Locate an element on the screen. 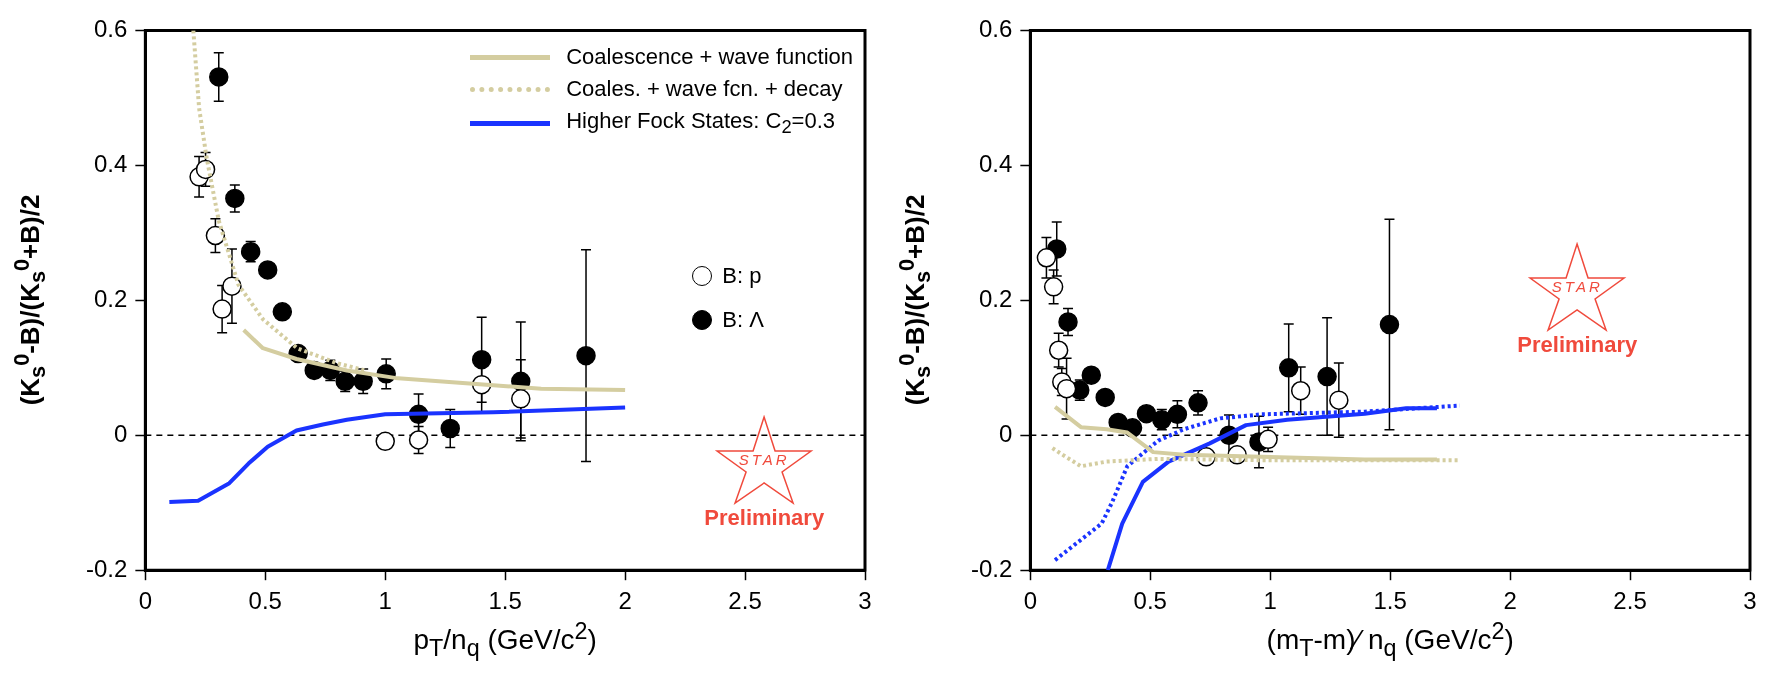 The image size is (1787, 680). x-axis-title: p$_{T}$/n$_{q}$ (GeV/c$^{2}$) is located at coordinates (505, 640).